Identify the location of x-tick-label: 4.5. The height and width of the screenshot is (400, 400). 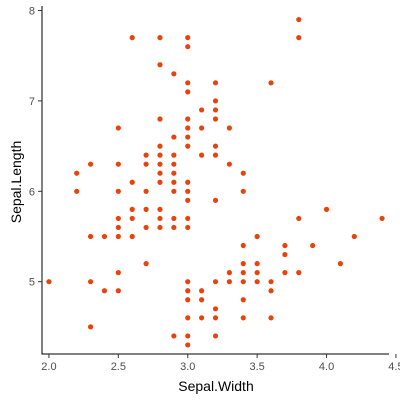
(394, 367).